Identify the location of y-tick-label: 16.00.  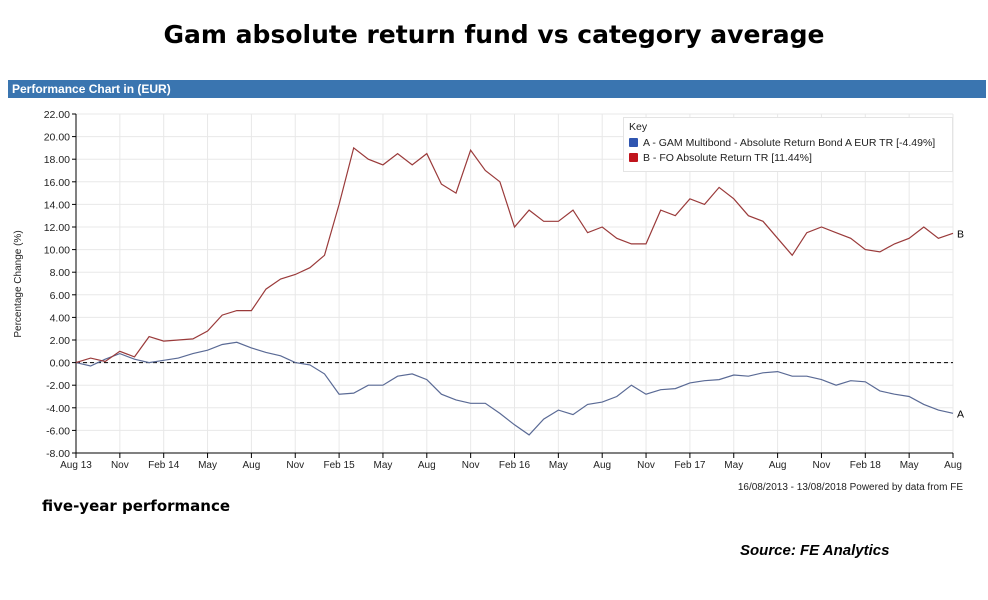
(57, 183).